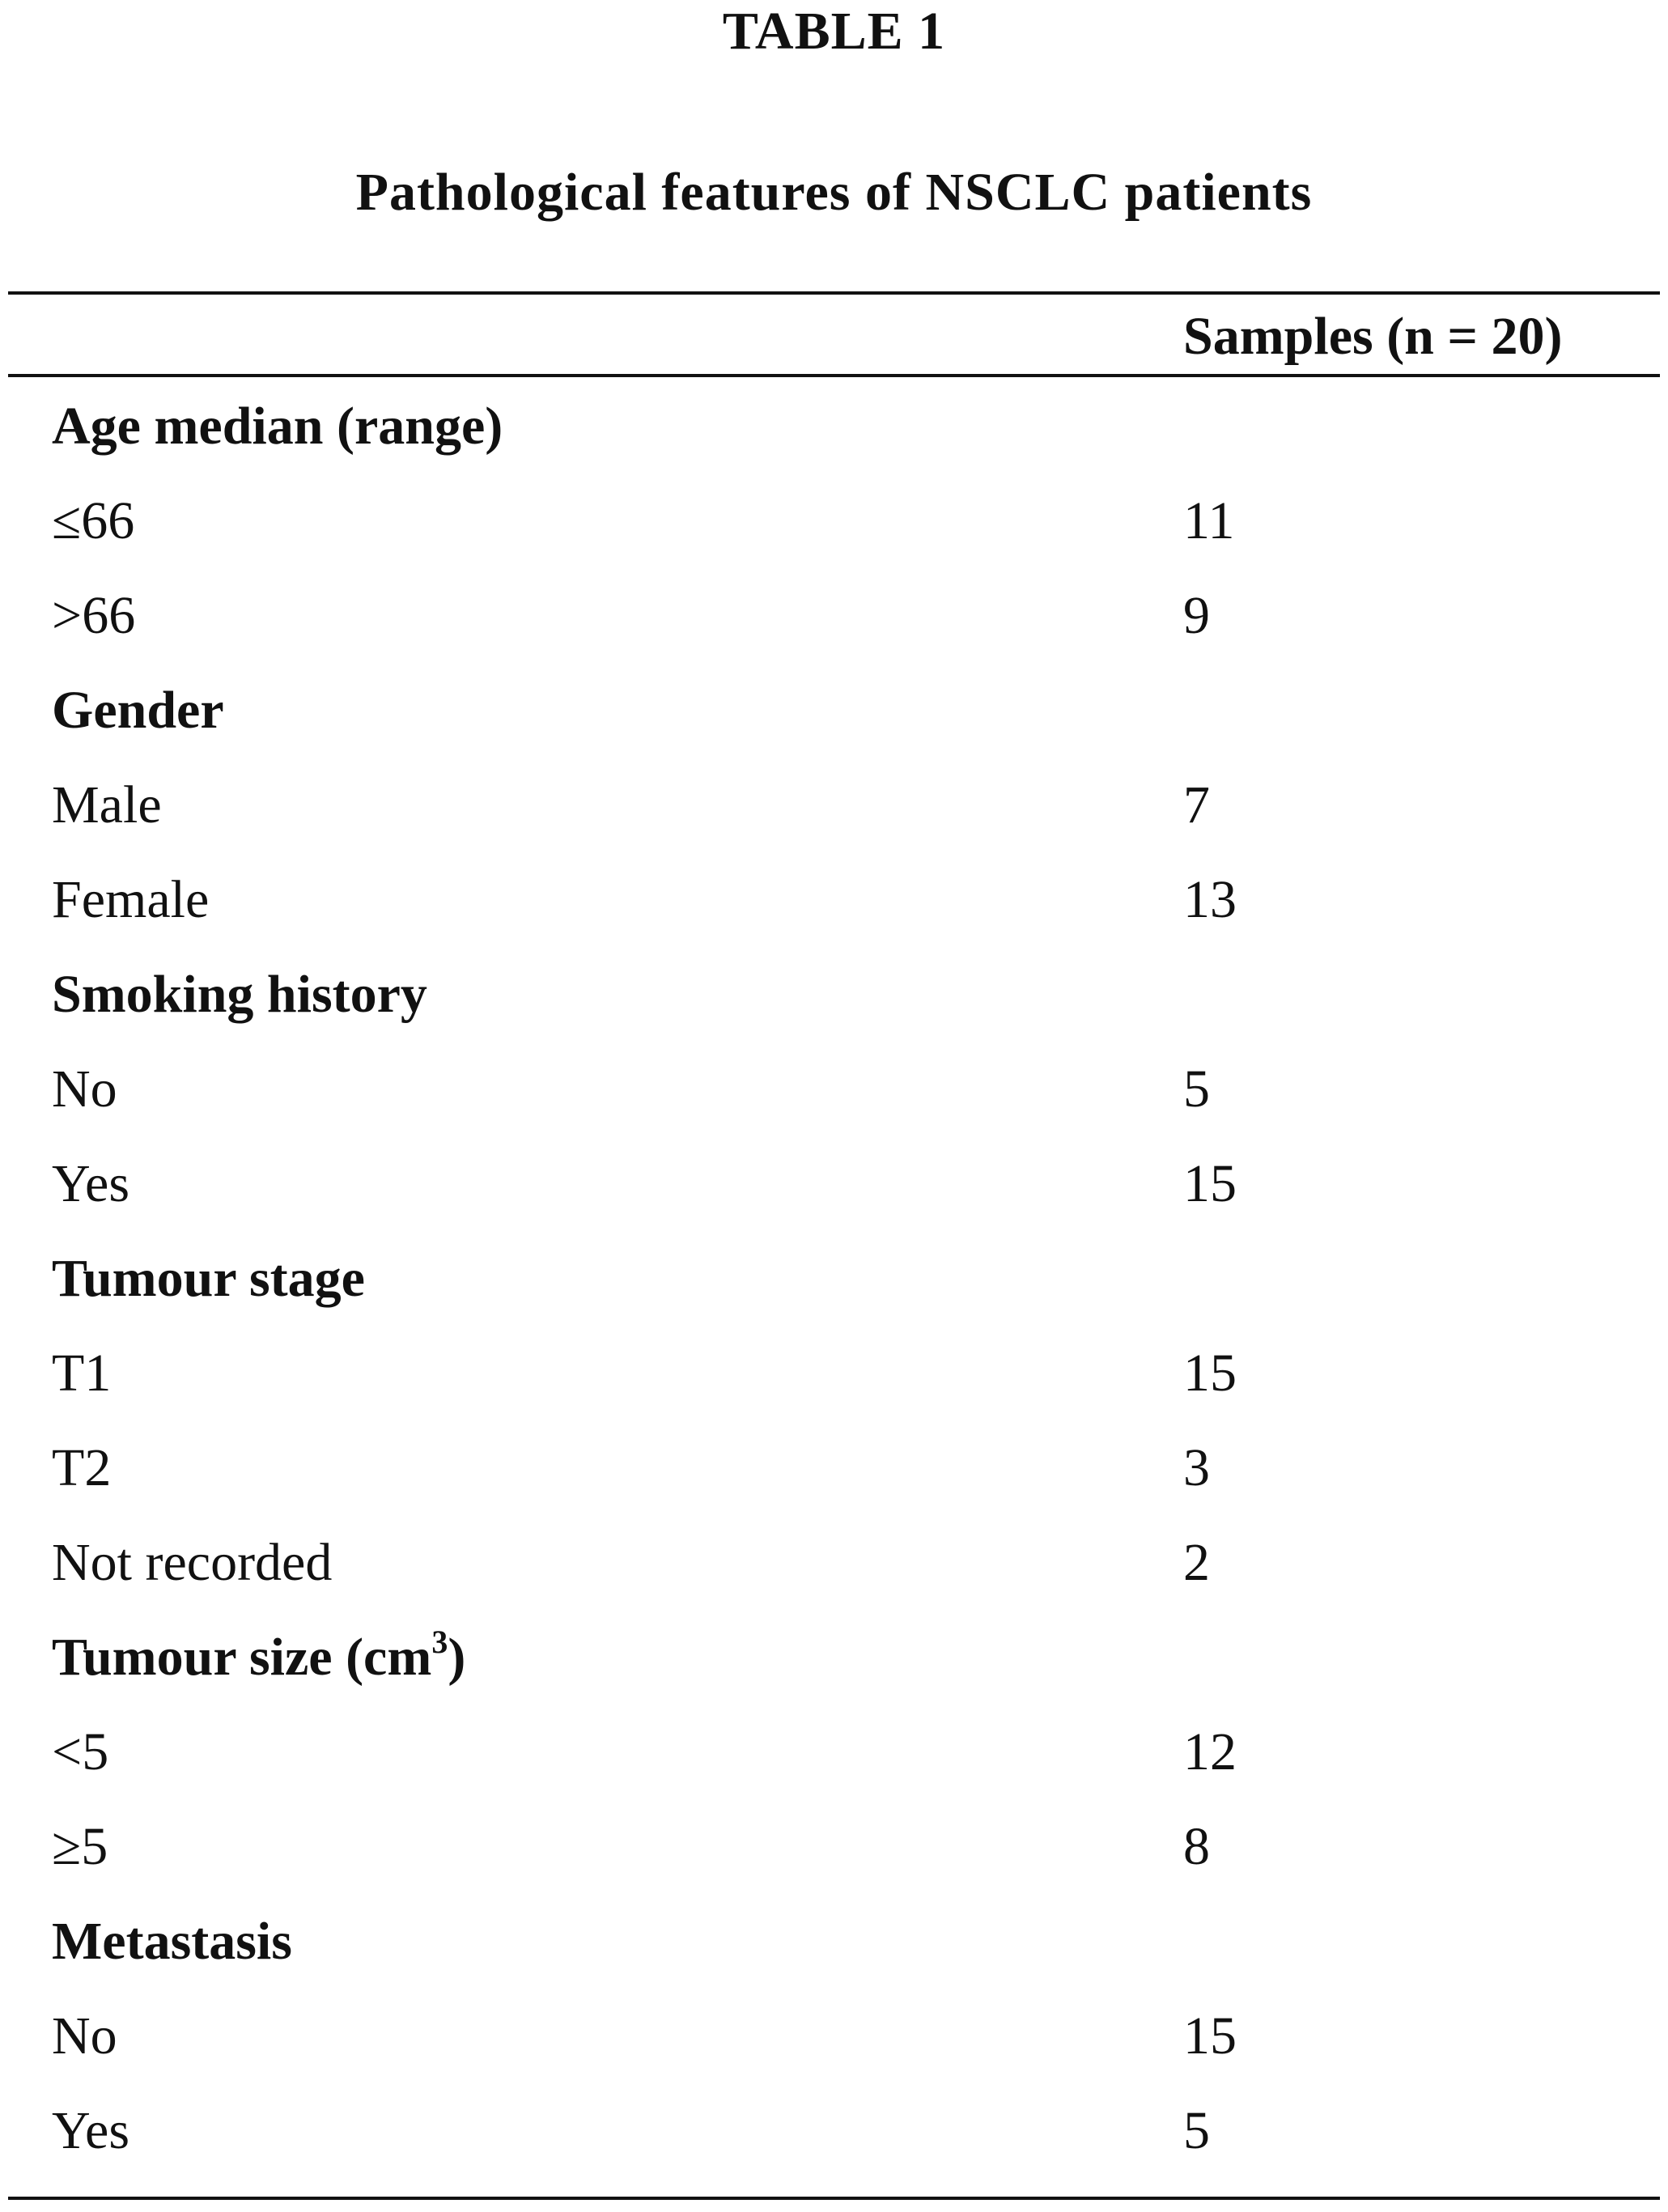 This screenshot has width=1668, height=2212. What do you see at coordinates (1209, 520) in the screenshot?
I see `sample-count: 11` at bounding box center [1209, 520].